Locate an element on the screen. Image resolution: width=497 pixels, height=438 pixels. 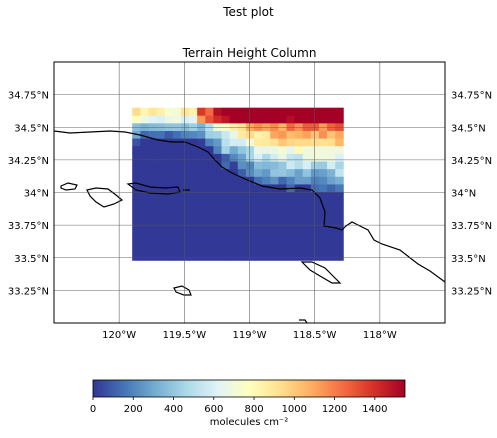
y-tick-label-left: 34°N is located at coordinates (36, 194).